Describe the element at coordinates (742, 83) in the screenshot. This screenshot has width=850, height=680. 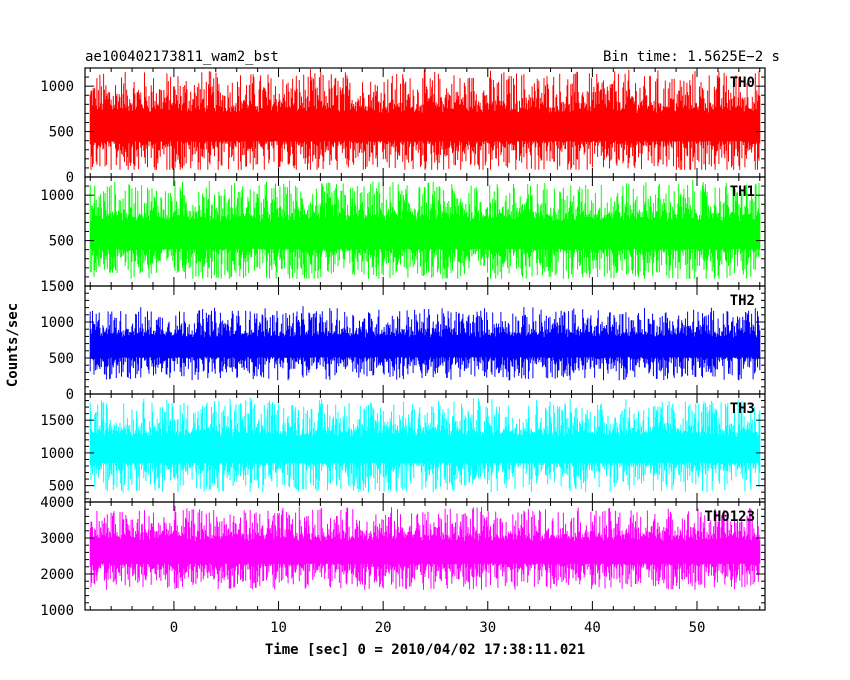
I see `panel-label: TH0` at that location.